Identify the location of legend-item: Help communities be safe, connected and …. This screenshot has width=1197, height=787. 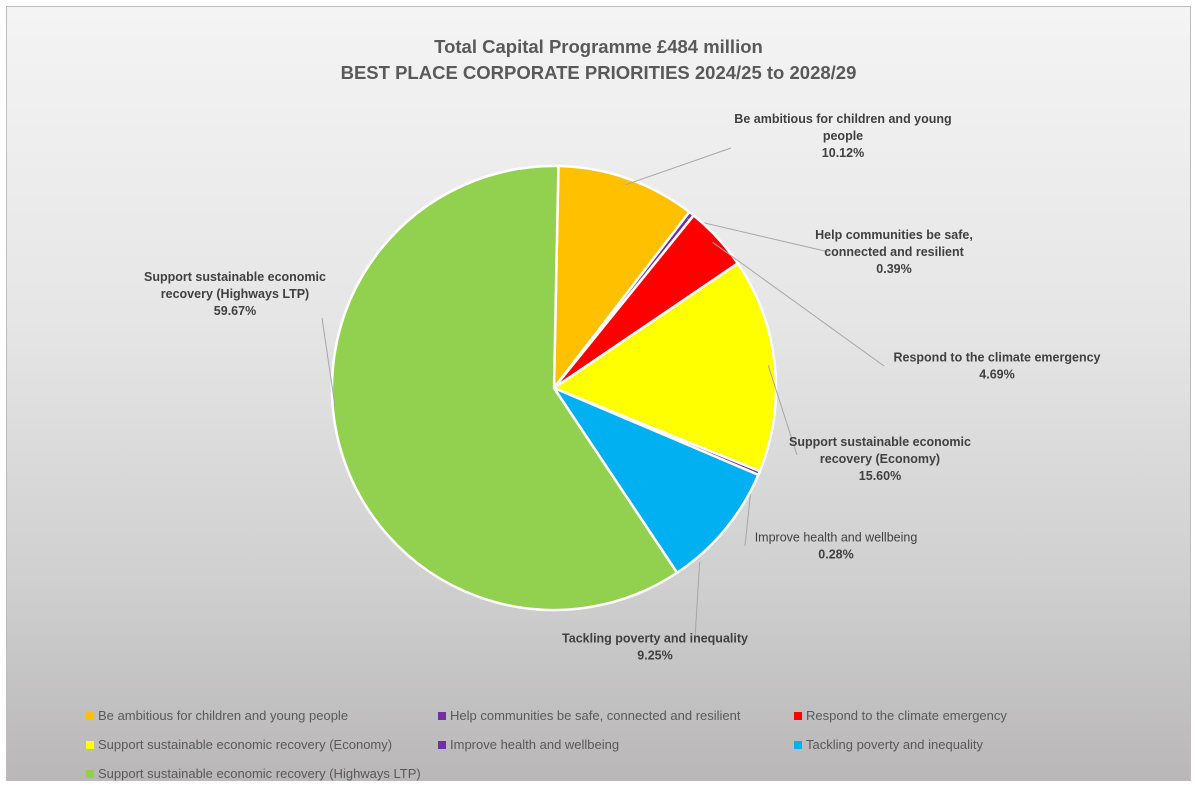
(589, 715).